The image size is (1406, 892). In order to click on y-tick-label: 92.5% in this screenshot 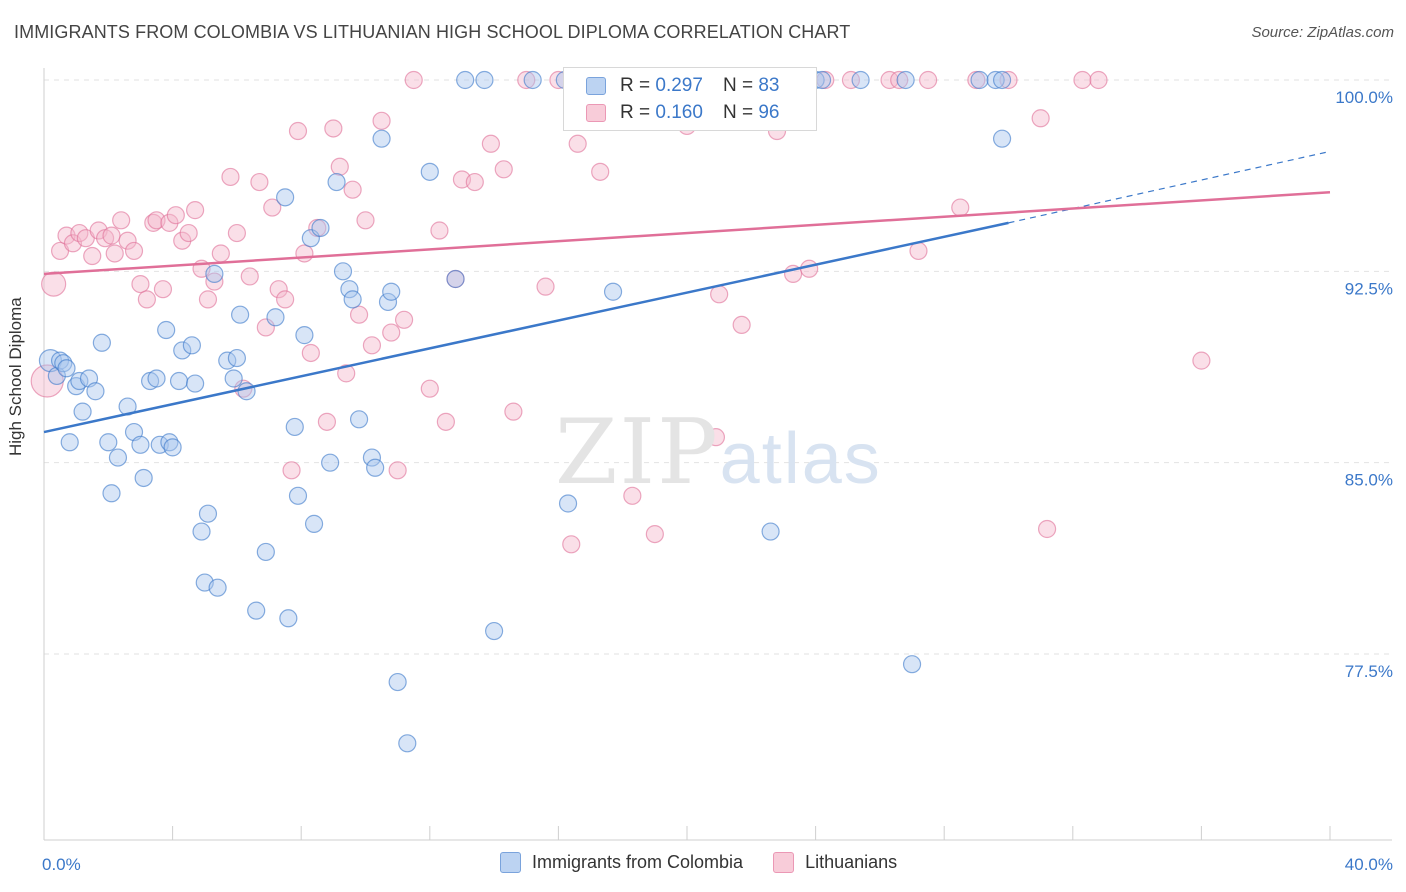, I will do `click(1369, 288)`.